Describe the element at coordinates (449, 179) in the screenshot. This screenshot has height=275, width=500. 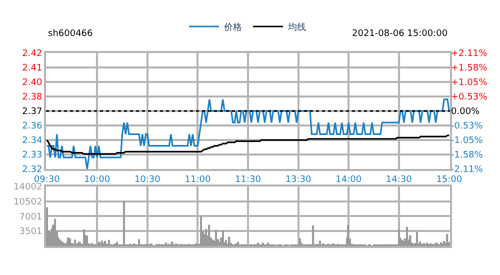
I see `x-tick-label: 15:00` at that location.